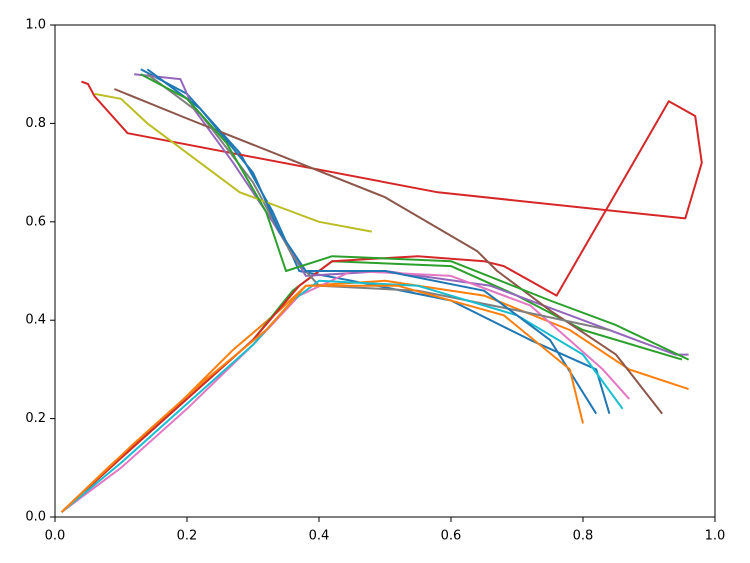 The width and height of the screenshot is (750, 563). I want to click on x-tick-label: 0.2, so click(187, 536).